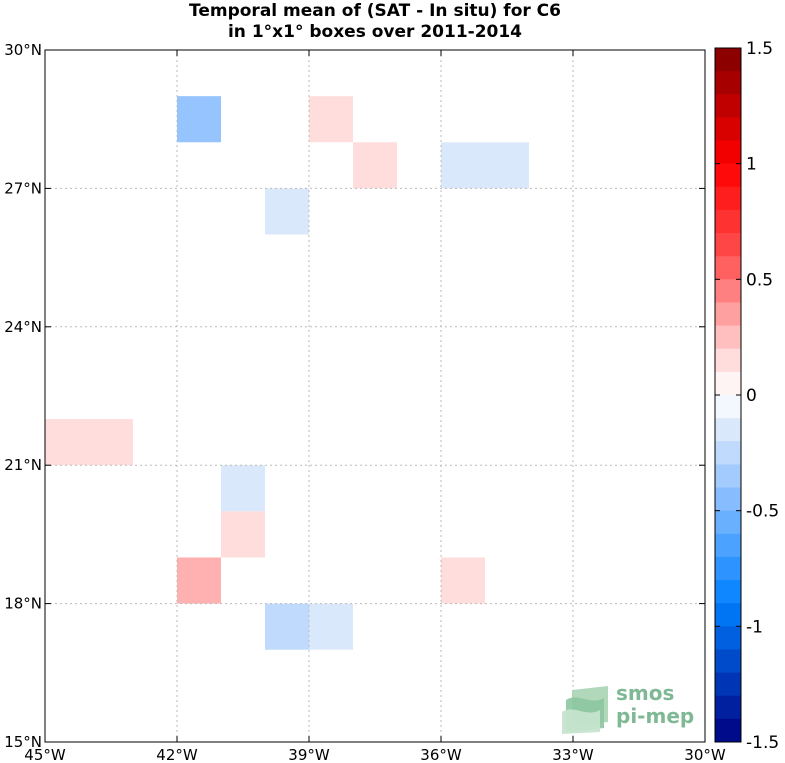 The image size is (785, 763). I want to click on logo-line1: smos, so click(645, 693).